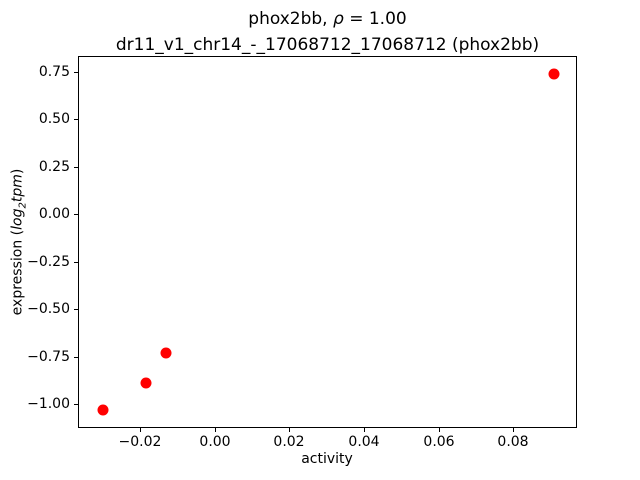 This screenshot has width=640, height=480. Describe the element at coordinates (290, 19) in the screenshot. I see `title-gene-name: phox2bb,` at that location.